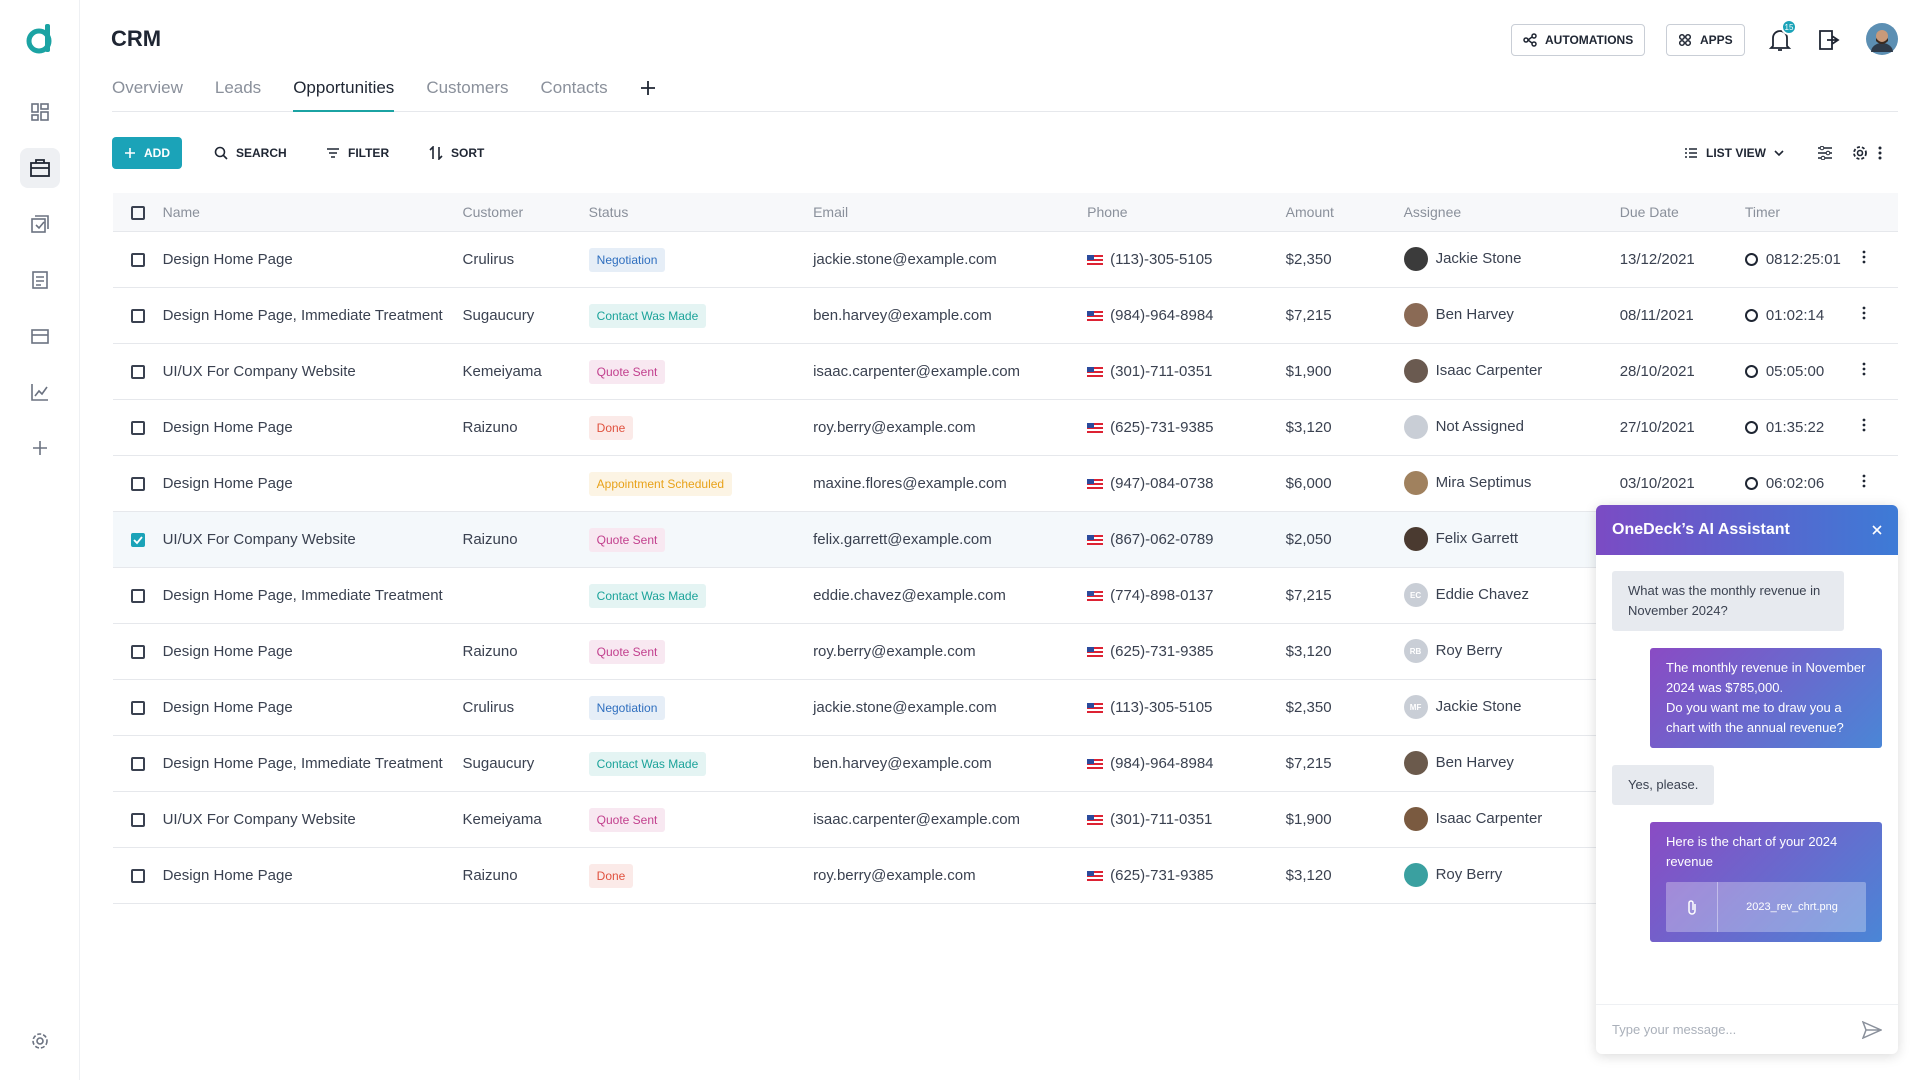 This screenshot has height=1080, width=1920. What do you see at coordinates (40, 280) in the screenshot?
I see `nav-docs` at bounding box center [40, 280].